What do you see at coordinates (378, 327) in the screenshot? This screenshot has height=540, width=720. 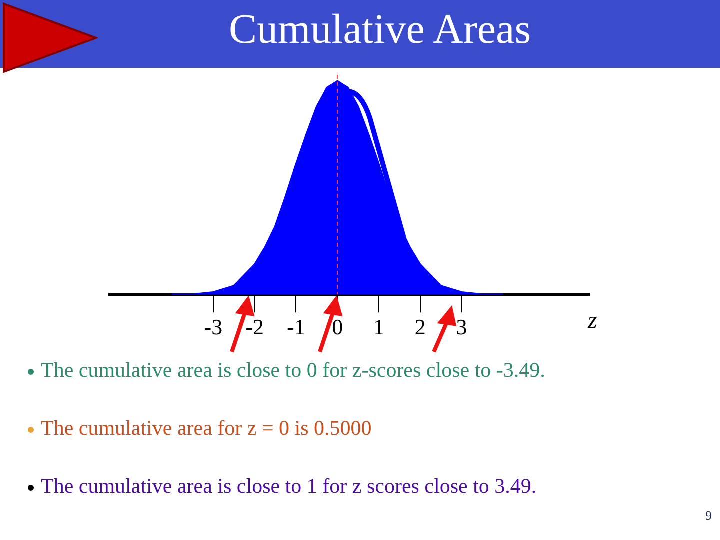 I see `x-tick-label: 1` at bounding box center [378, 327].